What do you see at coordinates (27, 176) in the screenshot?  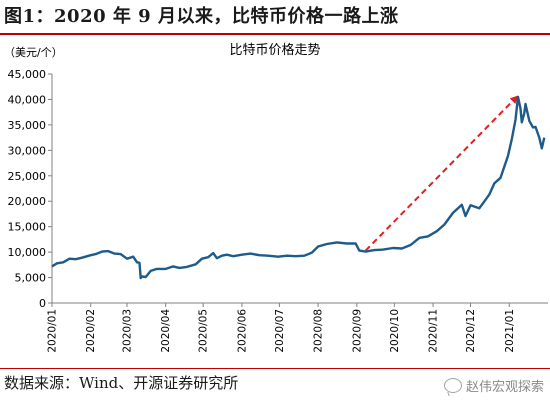 I see `y-tick-label: 25,000` at bounding box center [27, 176].